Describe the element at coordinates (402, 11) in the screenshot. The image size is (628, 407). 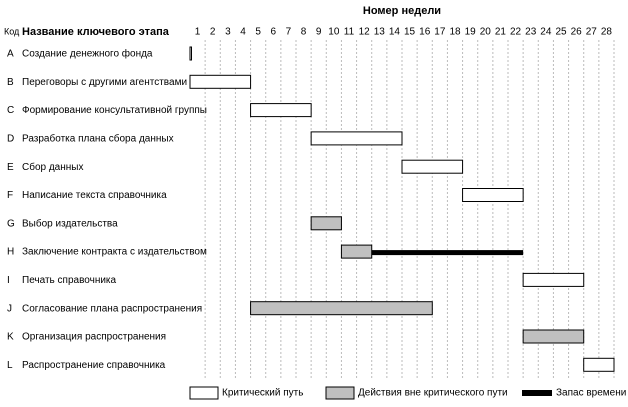
I see `chart-title: Номер недели` at that location.